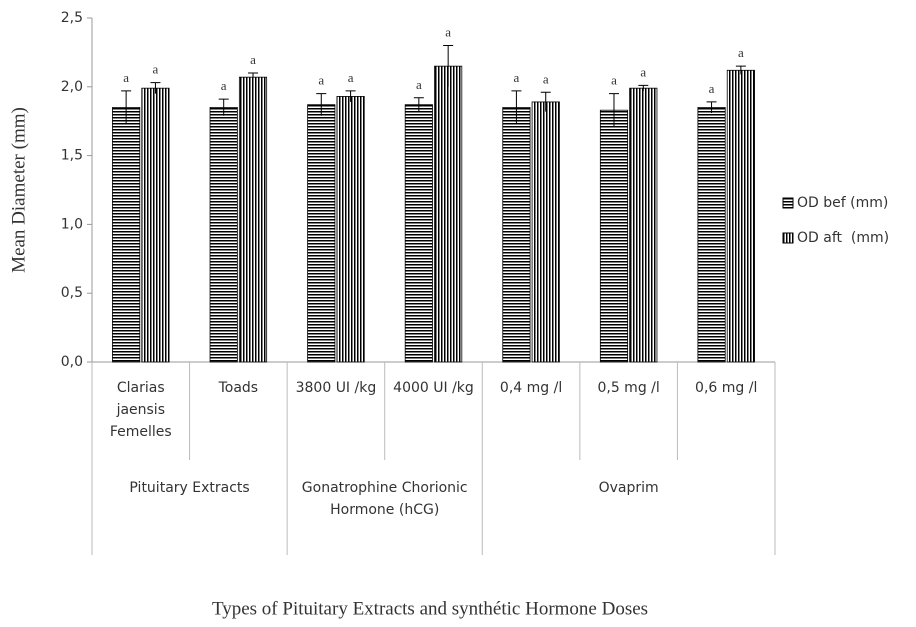  Describe the element at coordinates (433, 388) in the screenshot. I see `x-tick-label: 4000 UI /kg` at that location.